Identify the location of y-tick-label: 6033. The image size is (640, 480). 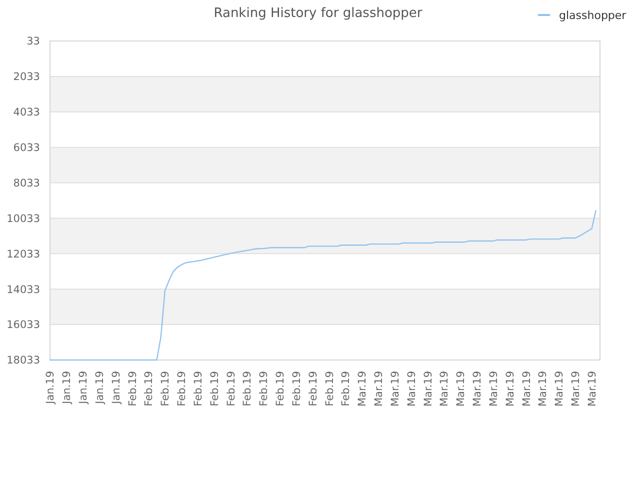
(26, 148).